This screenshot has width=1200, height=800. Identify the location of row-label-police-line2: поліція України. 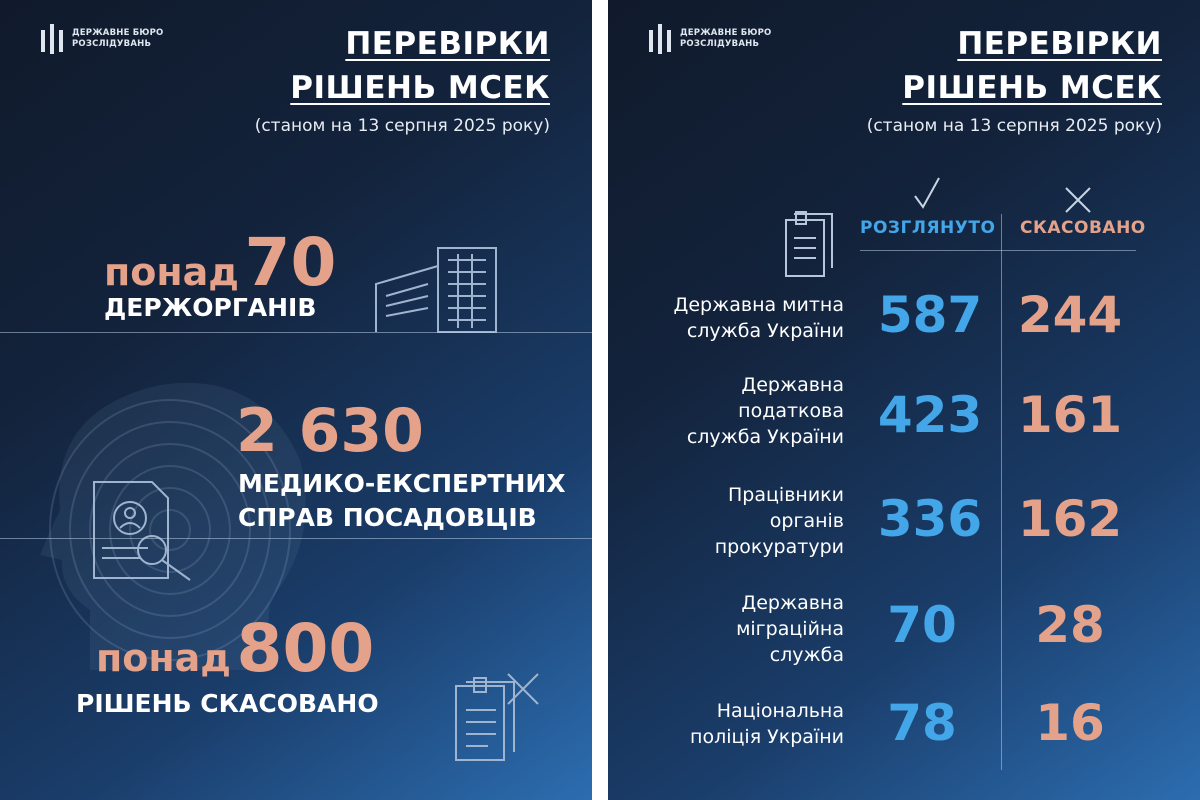
(767, 737).